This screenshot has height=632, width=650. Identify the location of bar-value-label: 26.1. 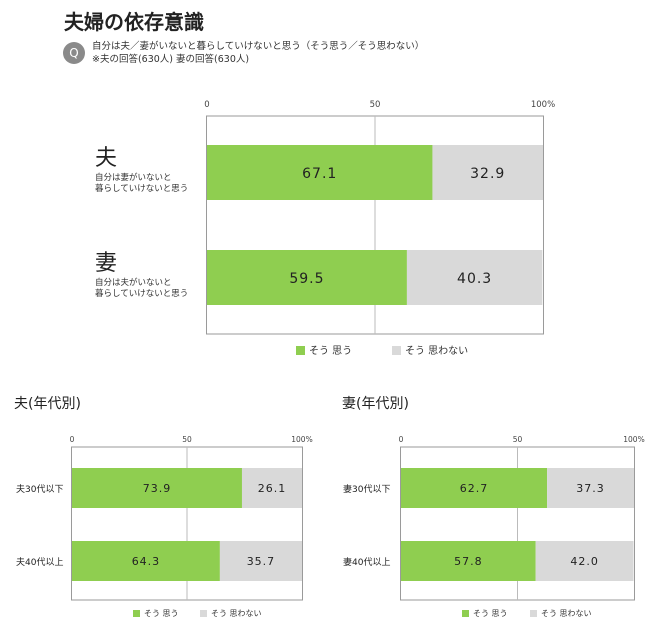
(272, 488).